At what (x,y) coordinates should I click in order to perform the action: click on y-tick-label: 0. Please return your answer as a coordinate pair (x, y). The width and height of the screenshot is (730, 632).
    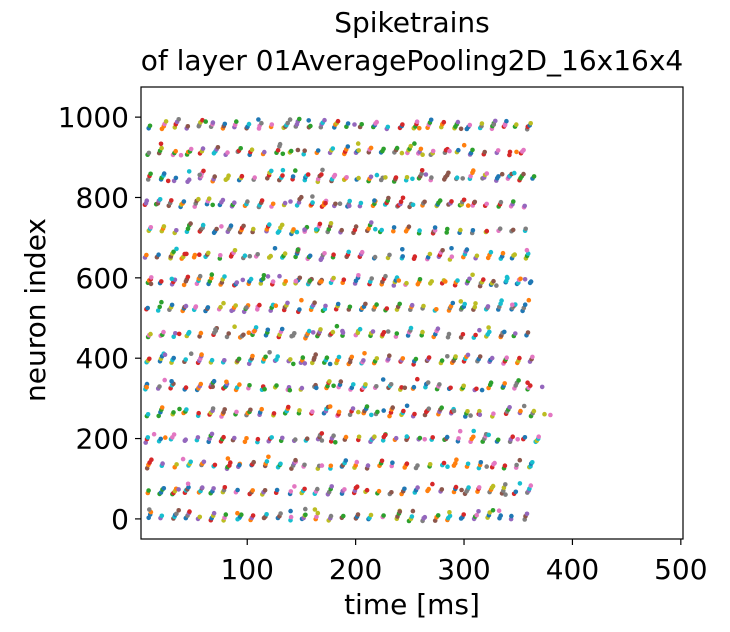
    Looking at the image, I should click on (120, 519).